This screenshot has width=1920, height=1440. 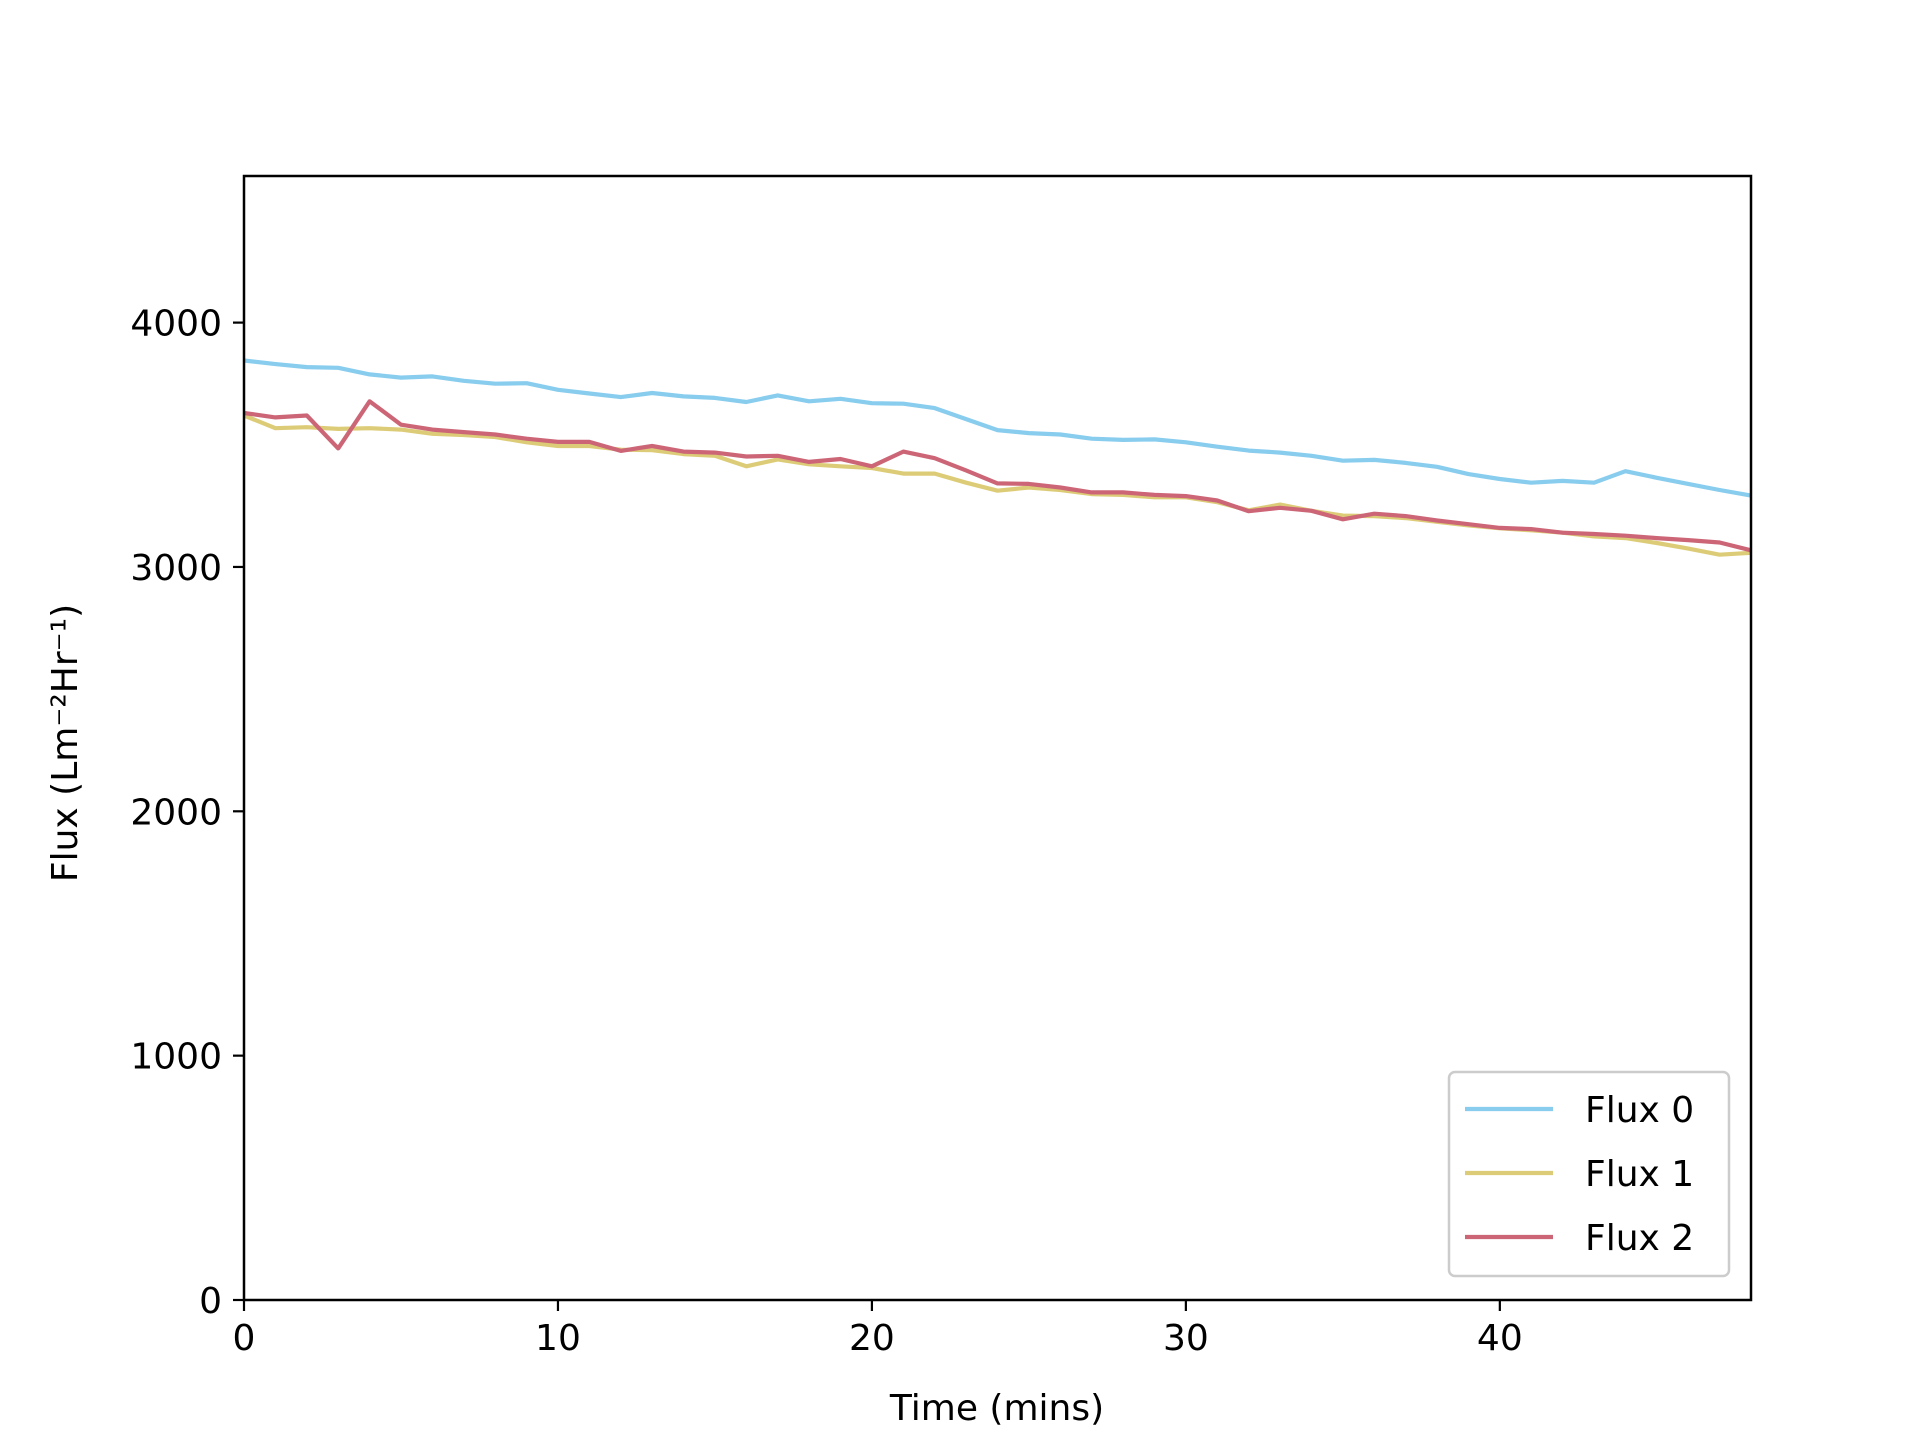 I want to click on legend-label: Flux 1, so click(x=1639, y=1174).